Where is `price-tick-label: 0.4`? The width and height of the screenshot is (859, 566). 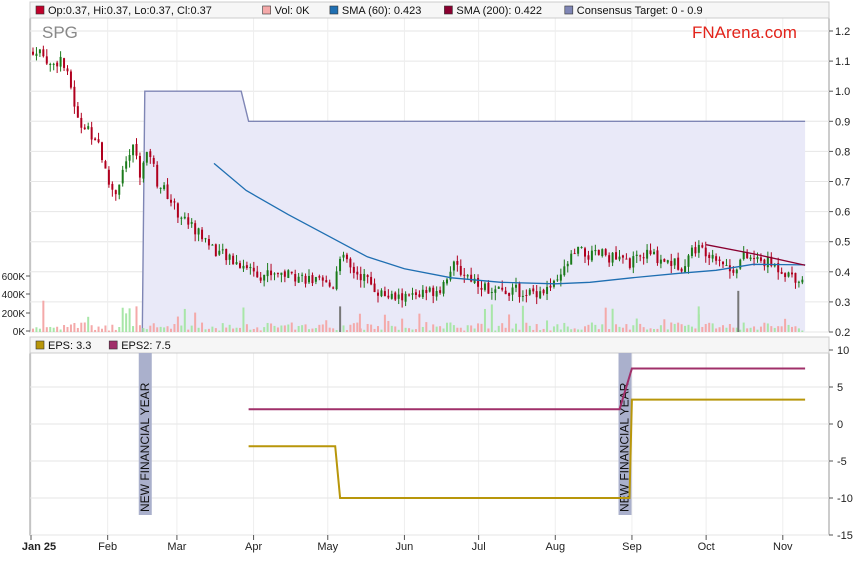 price-tick-label: 0.4 is located at coordinates (842, 273).